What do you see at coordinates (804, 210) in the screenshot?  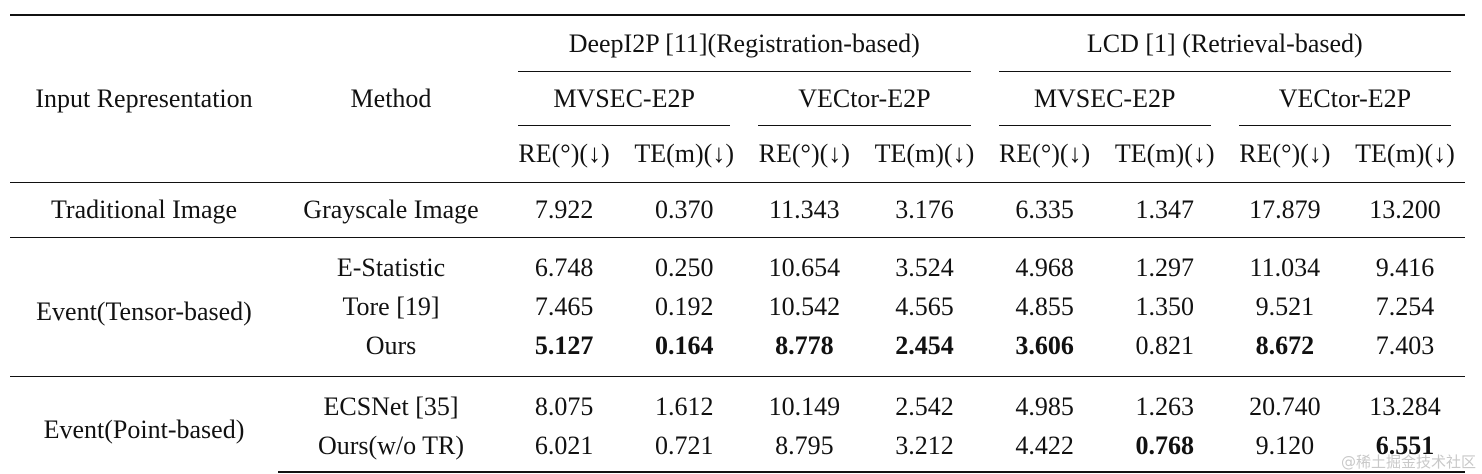 I see `cell-value: 11.343` at bounding box center [804, 210].